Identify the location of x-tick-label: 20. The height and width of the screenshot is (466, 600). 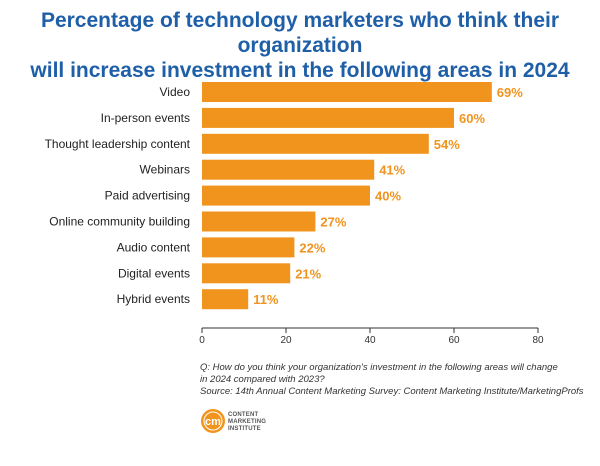
(286, 340).